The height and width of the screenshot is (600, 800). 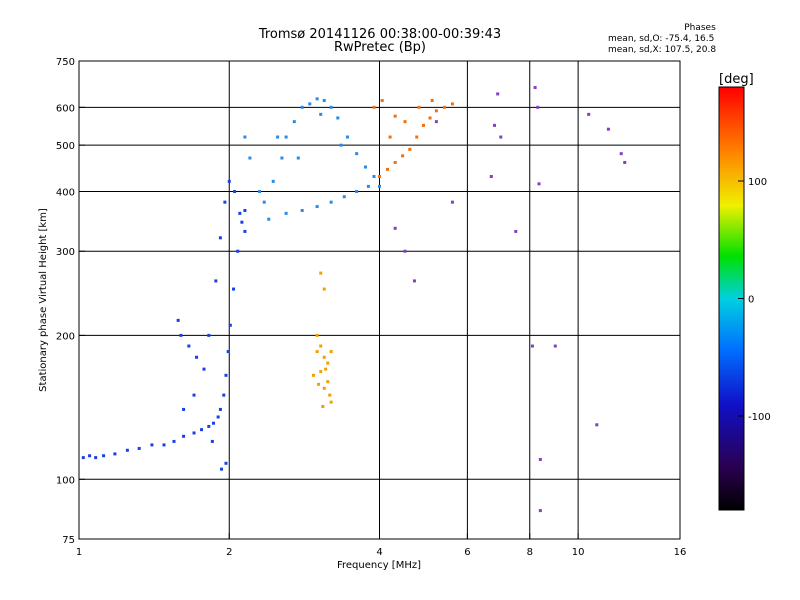 What do you see at coordinates (70, 301) in the screenshot?
I see `y-axis: 75 100 200 300 400 500 600 750` at bounding box center [70, 301].